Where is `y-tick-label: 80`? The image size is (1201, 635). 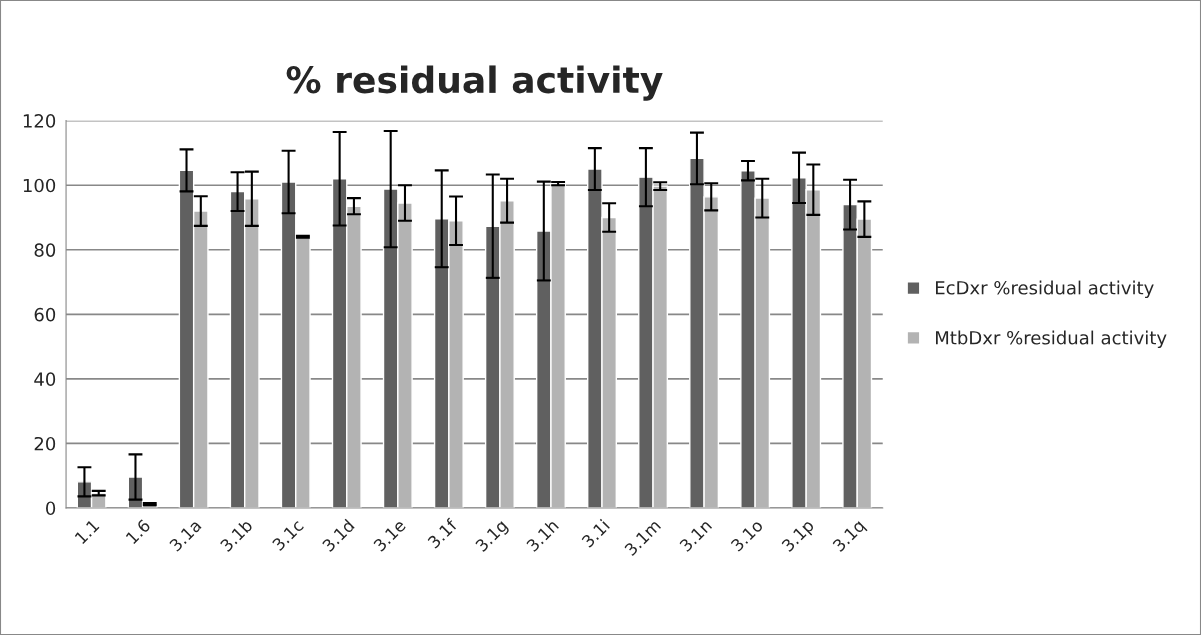
y-tick-label: 80 is located at coordinates (45, 250).